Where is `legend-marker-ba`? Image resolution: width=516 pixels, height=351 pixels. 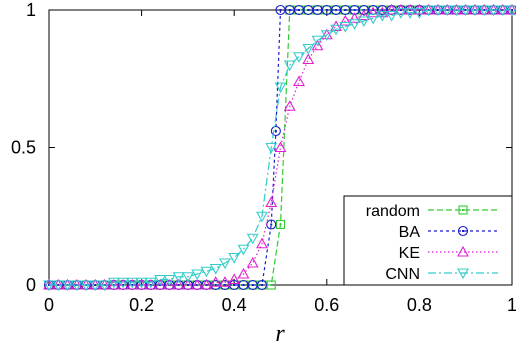
legend-marker-ba is located at coordinates (463, 231).